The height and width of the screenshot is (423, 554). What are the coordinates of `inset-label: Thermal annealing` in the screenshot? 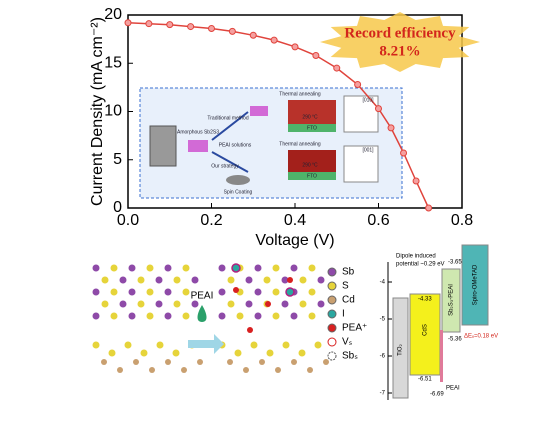 It's located at (300, 94).